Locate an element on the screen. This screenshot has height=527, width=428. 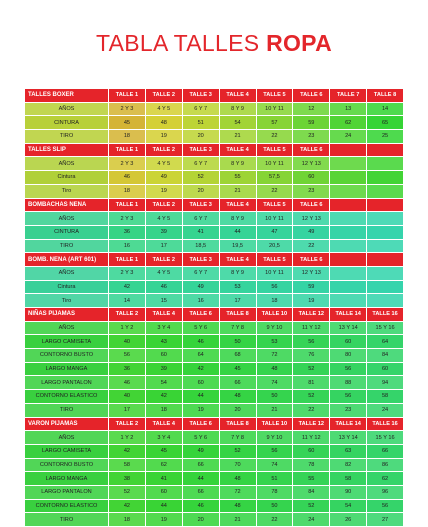
size-value: 78 is located at coordinates (311, 465).